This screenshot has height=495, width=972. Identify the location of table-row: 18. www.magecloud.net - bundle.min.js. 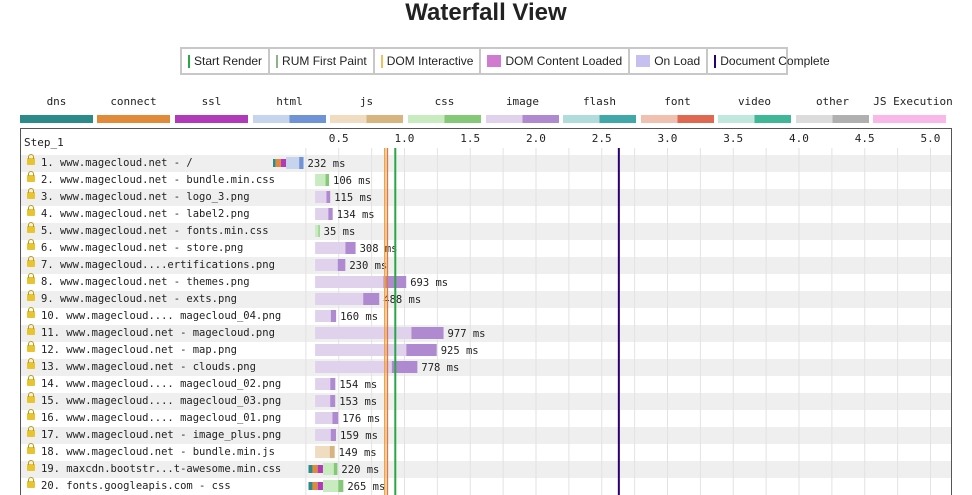
(486, 452).